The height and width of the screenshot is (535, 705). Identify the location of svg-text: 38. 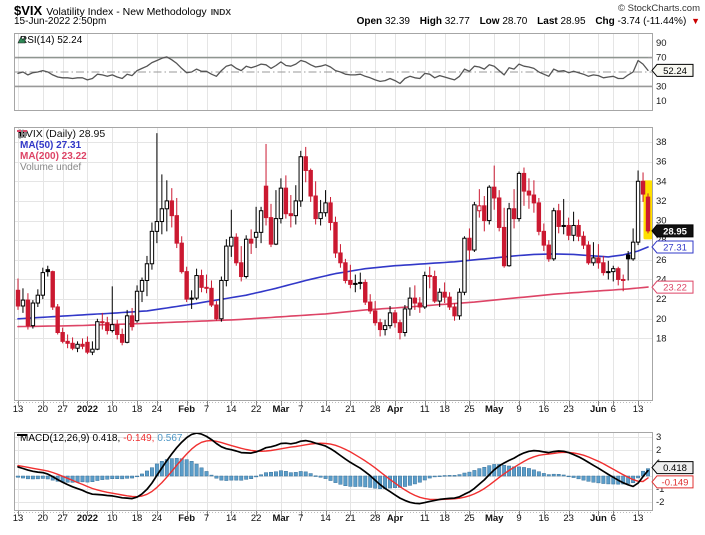
(661, 142).